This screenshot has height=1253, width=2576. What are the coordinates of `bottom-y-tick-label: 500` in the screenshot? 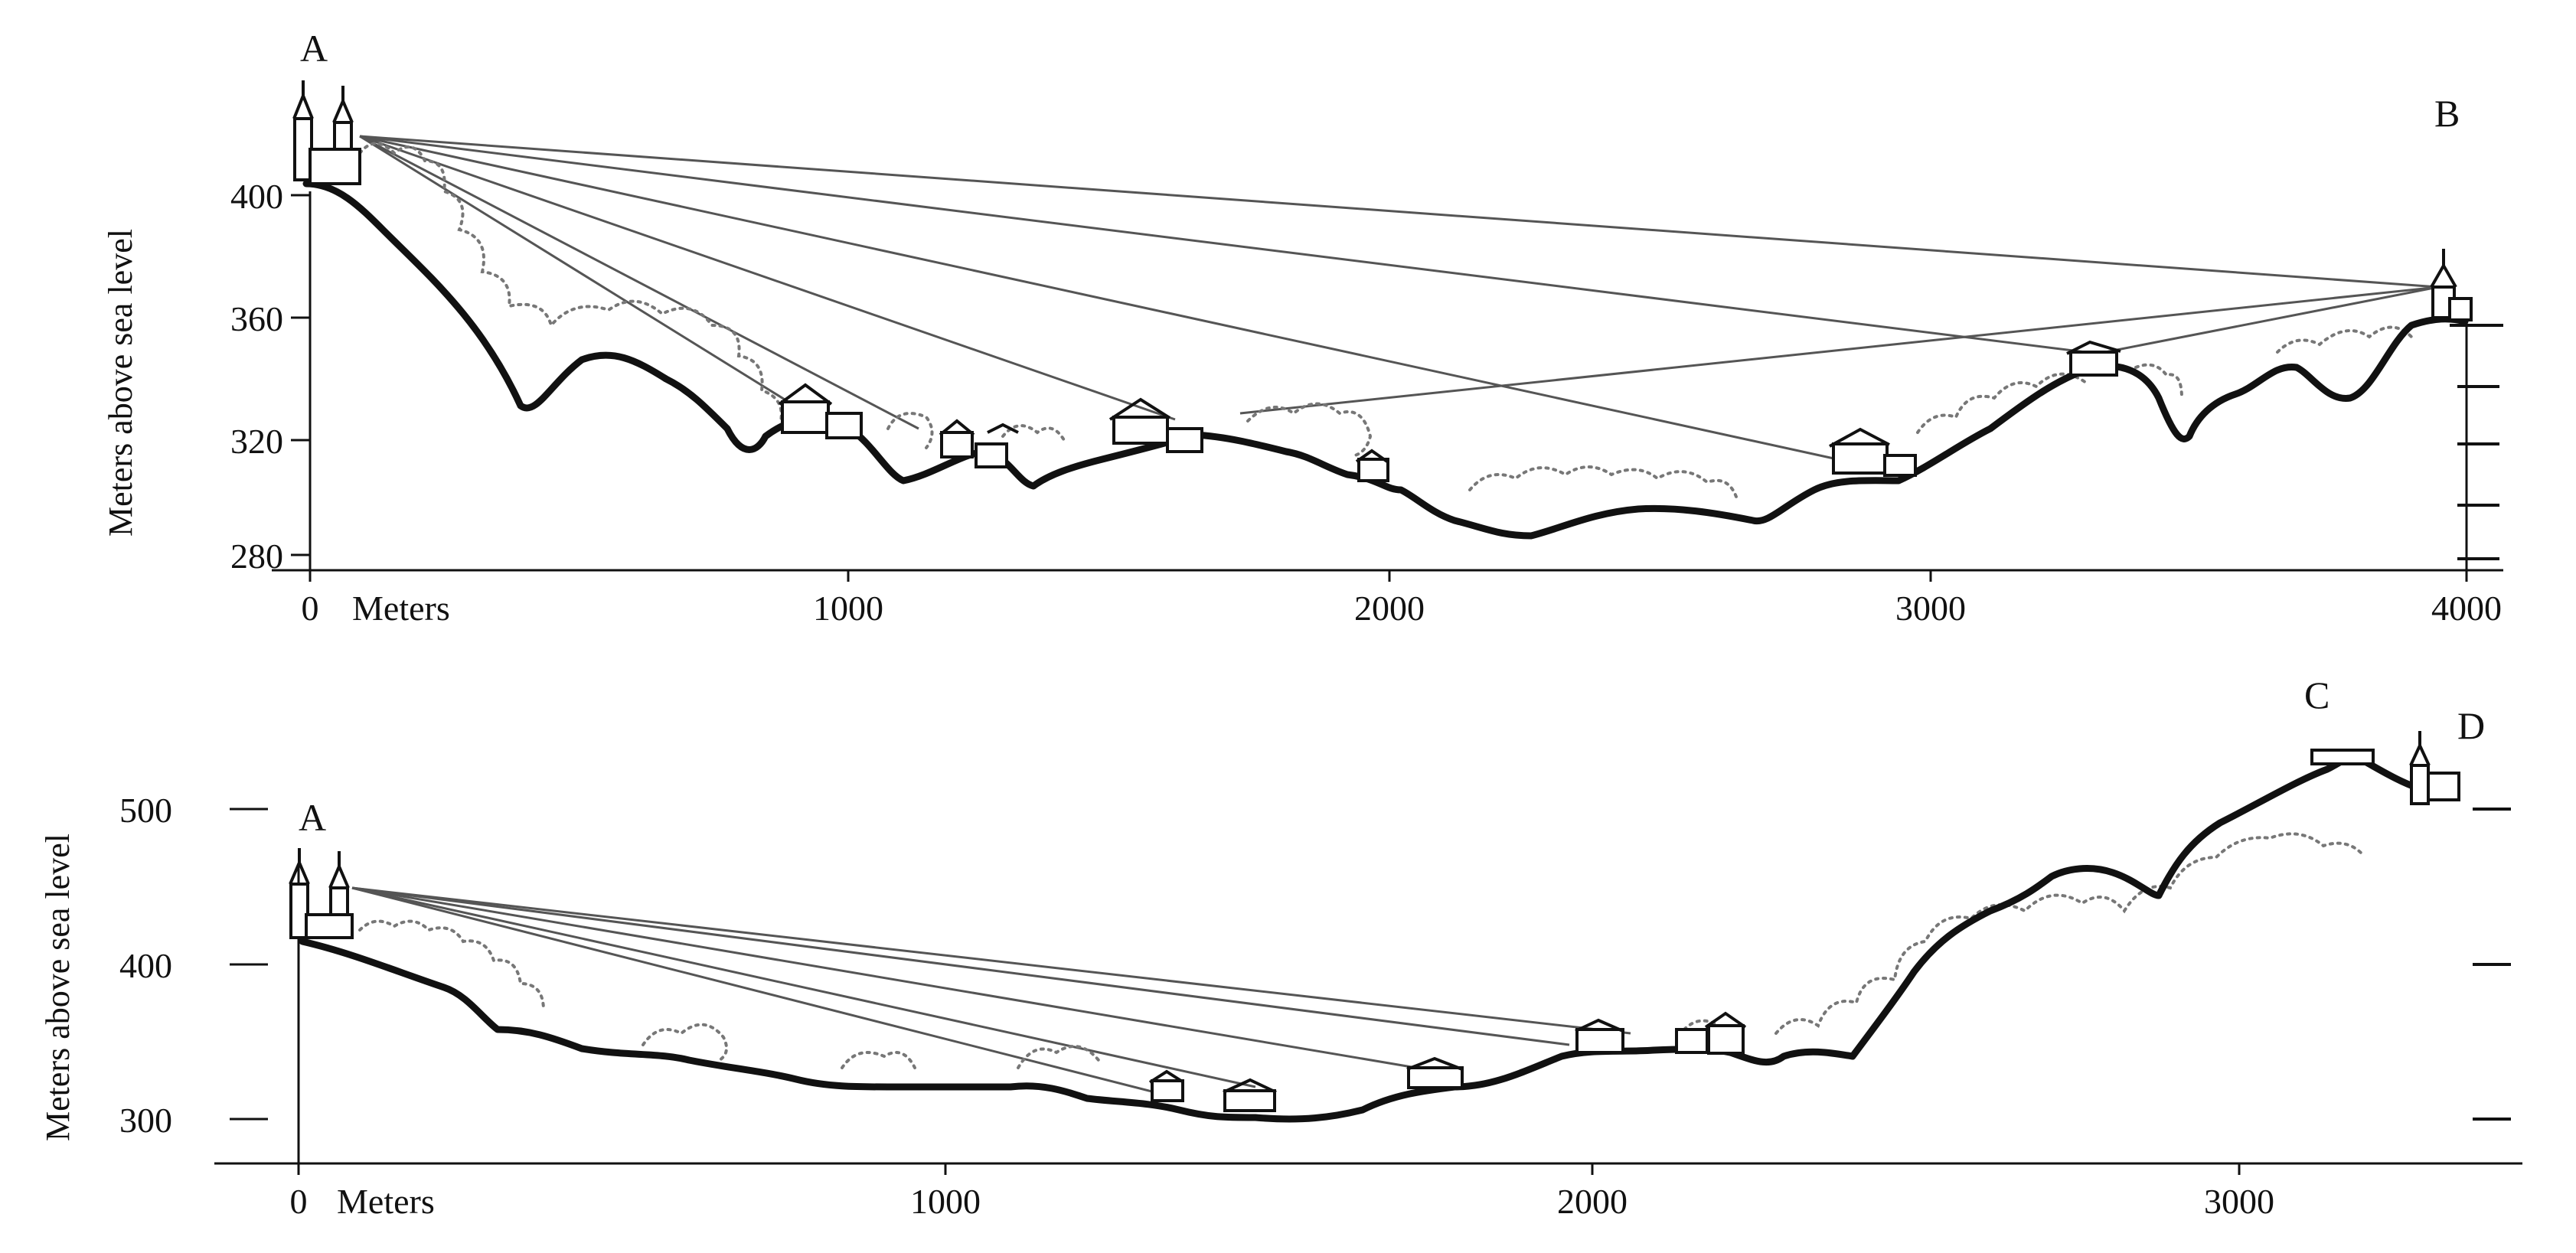 It's located at (145, 811).